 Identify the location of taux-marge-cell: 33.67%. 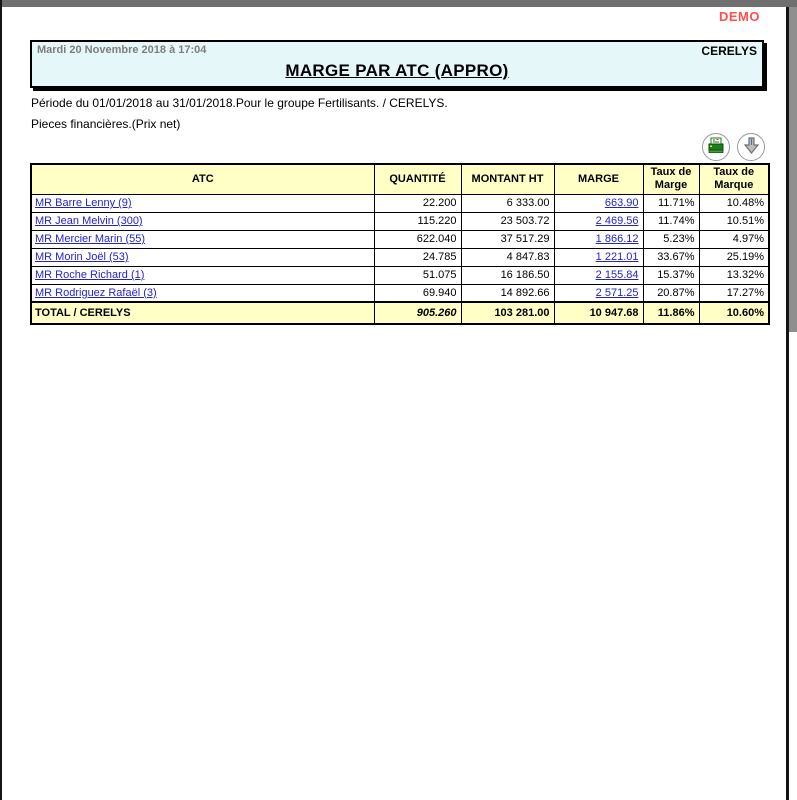
(671, 257).